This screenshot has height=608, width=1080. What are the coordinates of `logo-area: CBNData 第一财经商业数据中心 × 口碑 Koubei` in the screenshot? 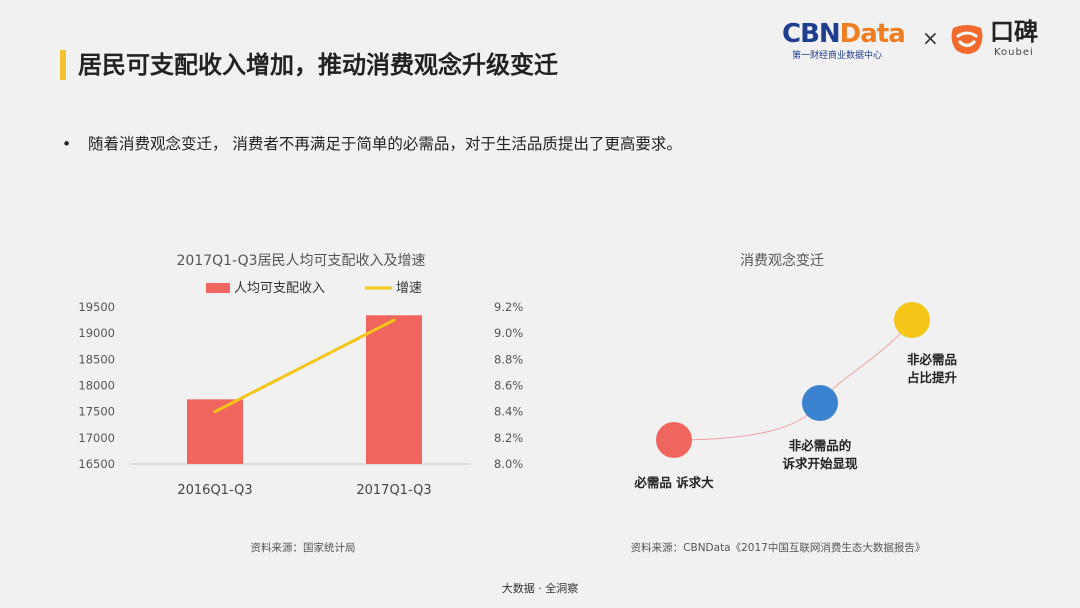 It's located at (922, 40).